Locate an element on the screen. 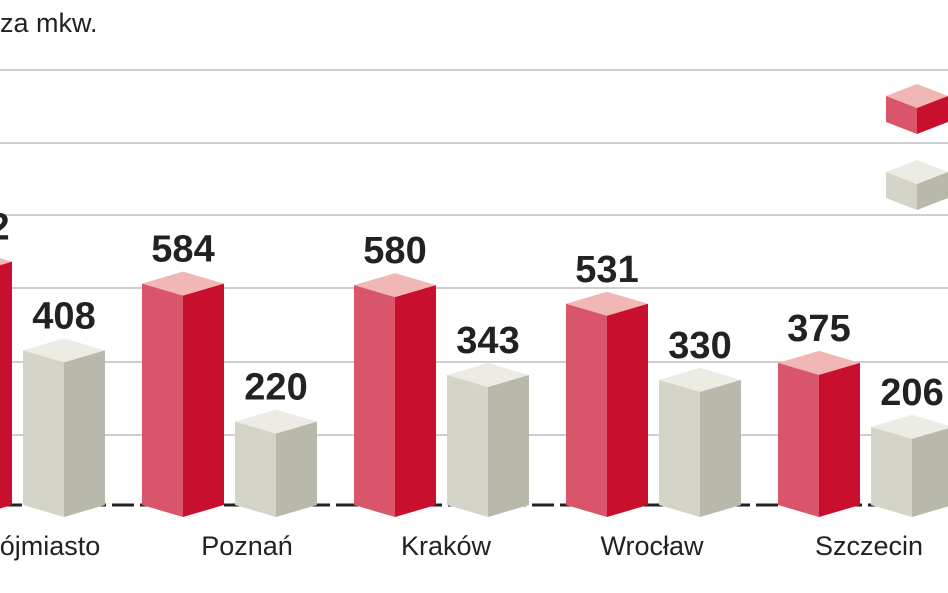 This screenshot has width=948, height=593. legend-swatch-series2 is located at coordinates (917, 185).